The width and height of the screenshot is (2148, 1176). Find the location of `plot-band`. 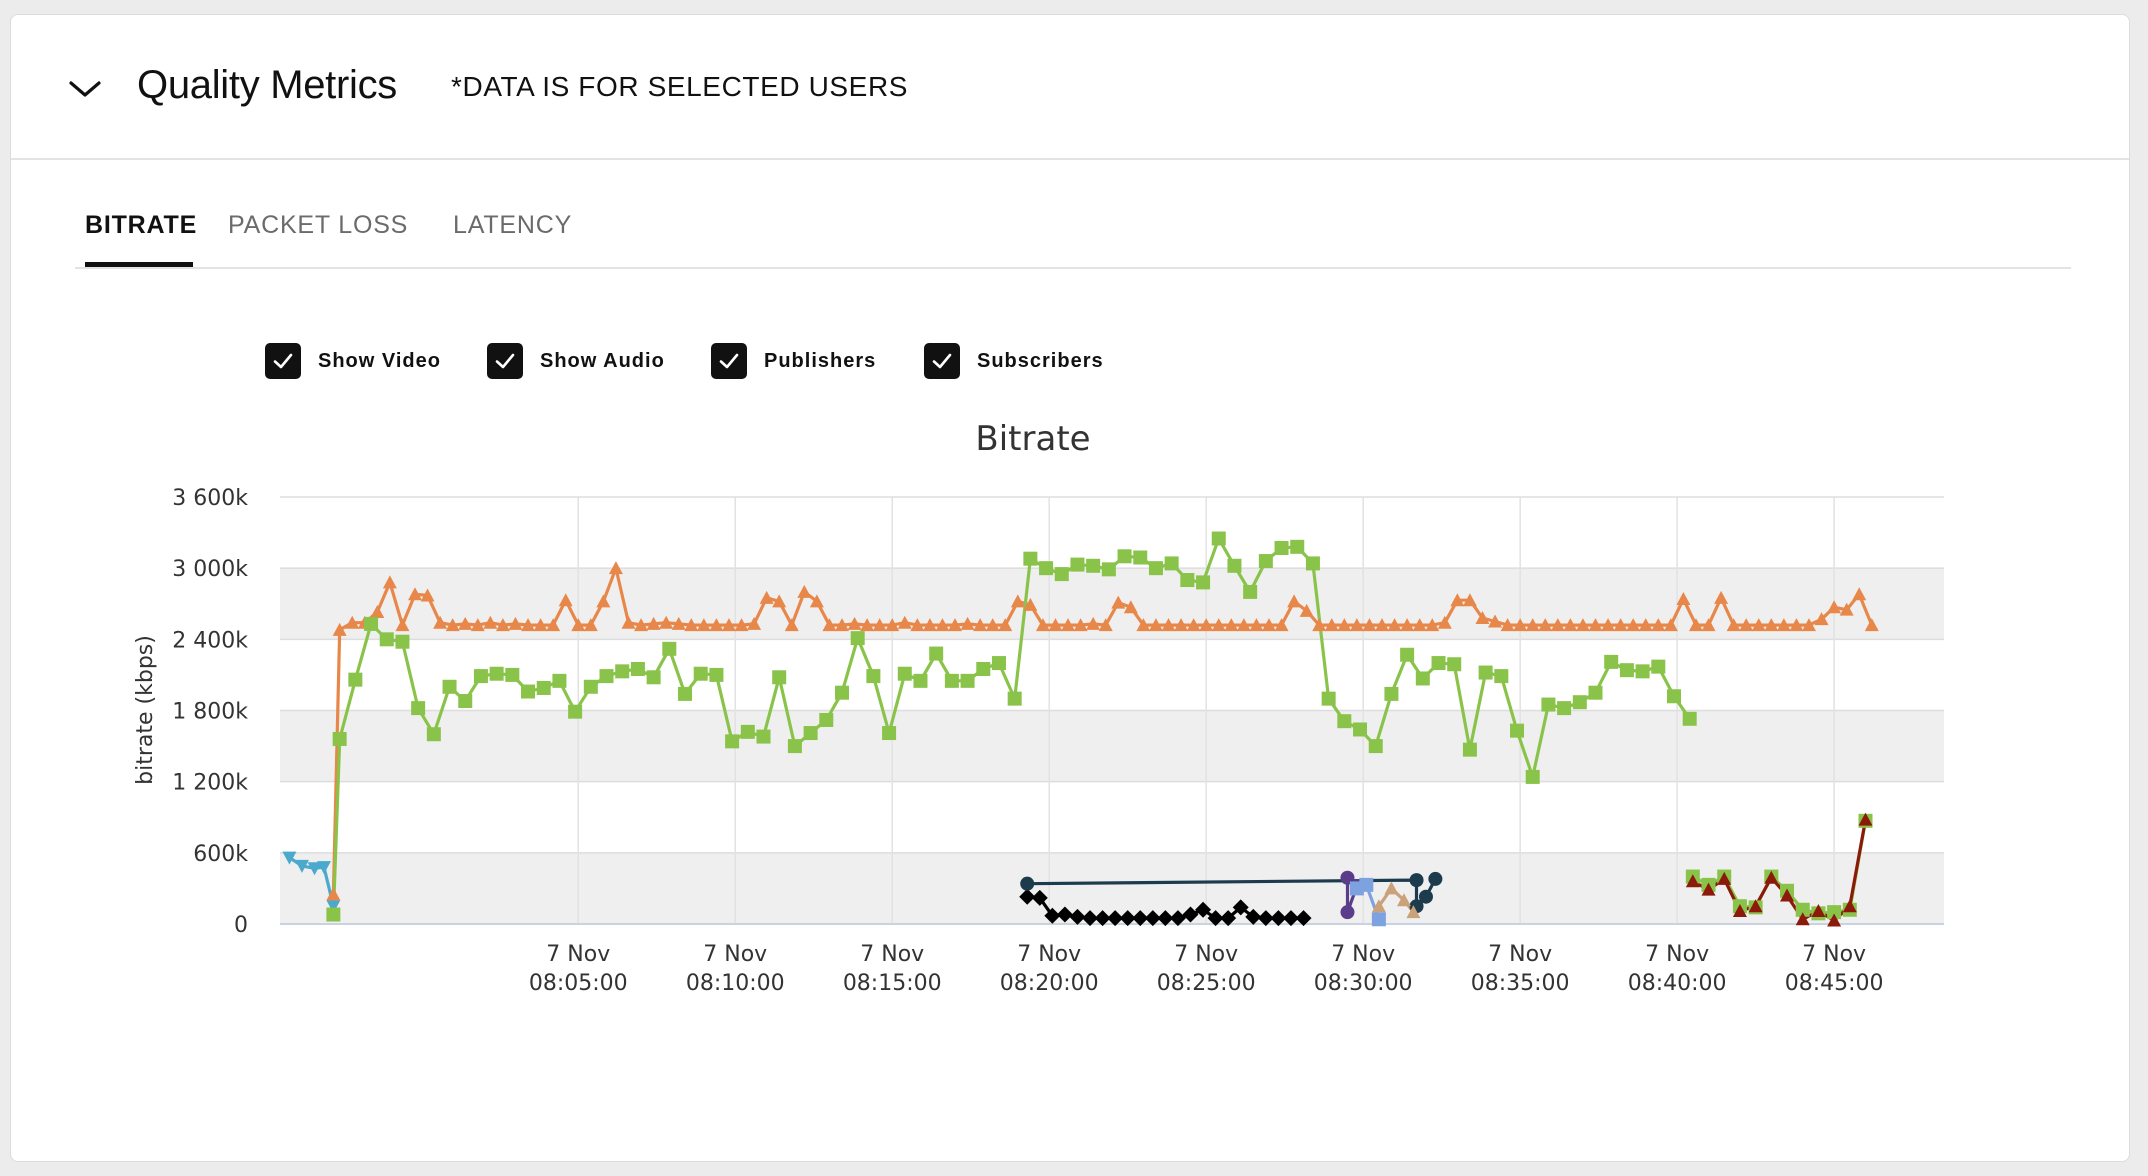

plot-band is located at coordinates (1112, 746).